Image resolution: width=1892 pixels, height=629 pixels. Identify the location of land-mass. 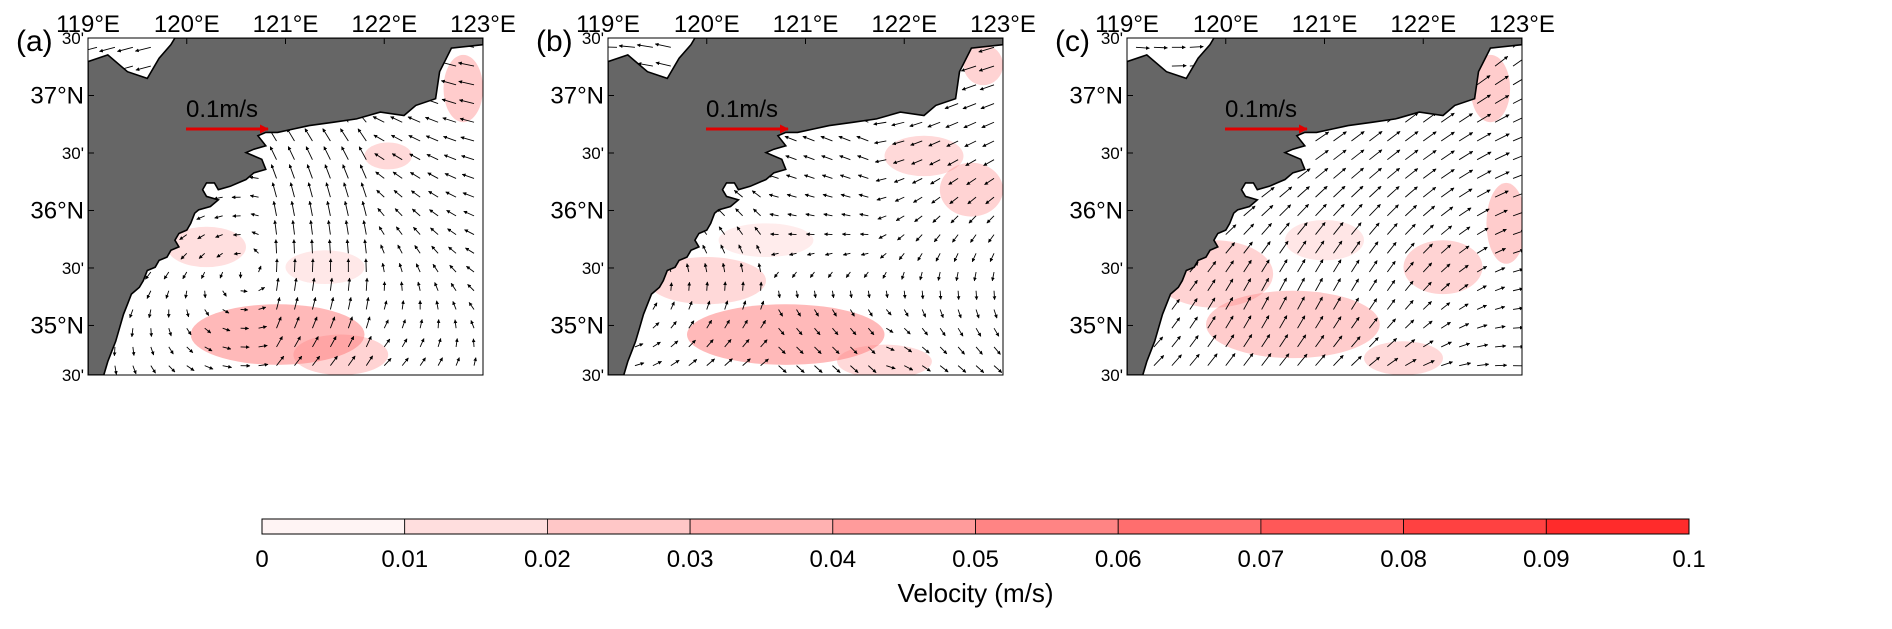
(285, 206).